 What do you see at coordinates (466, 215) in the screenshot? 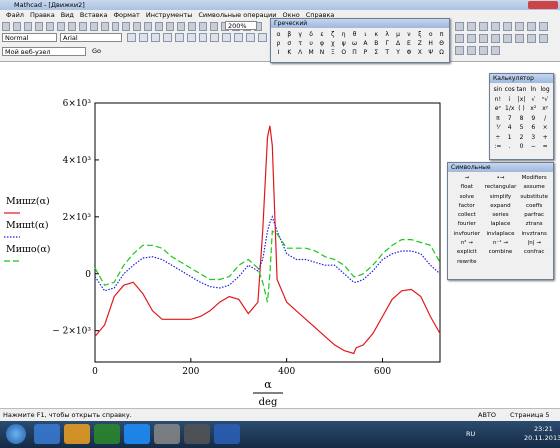
I see `palette-button: collect` at bounding box center [466, 215].